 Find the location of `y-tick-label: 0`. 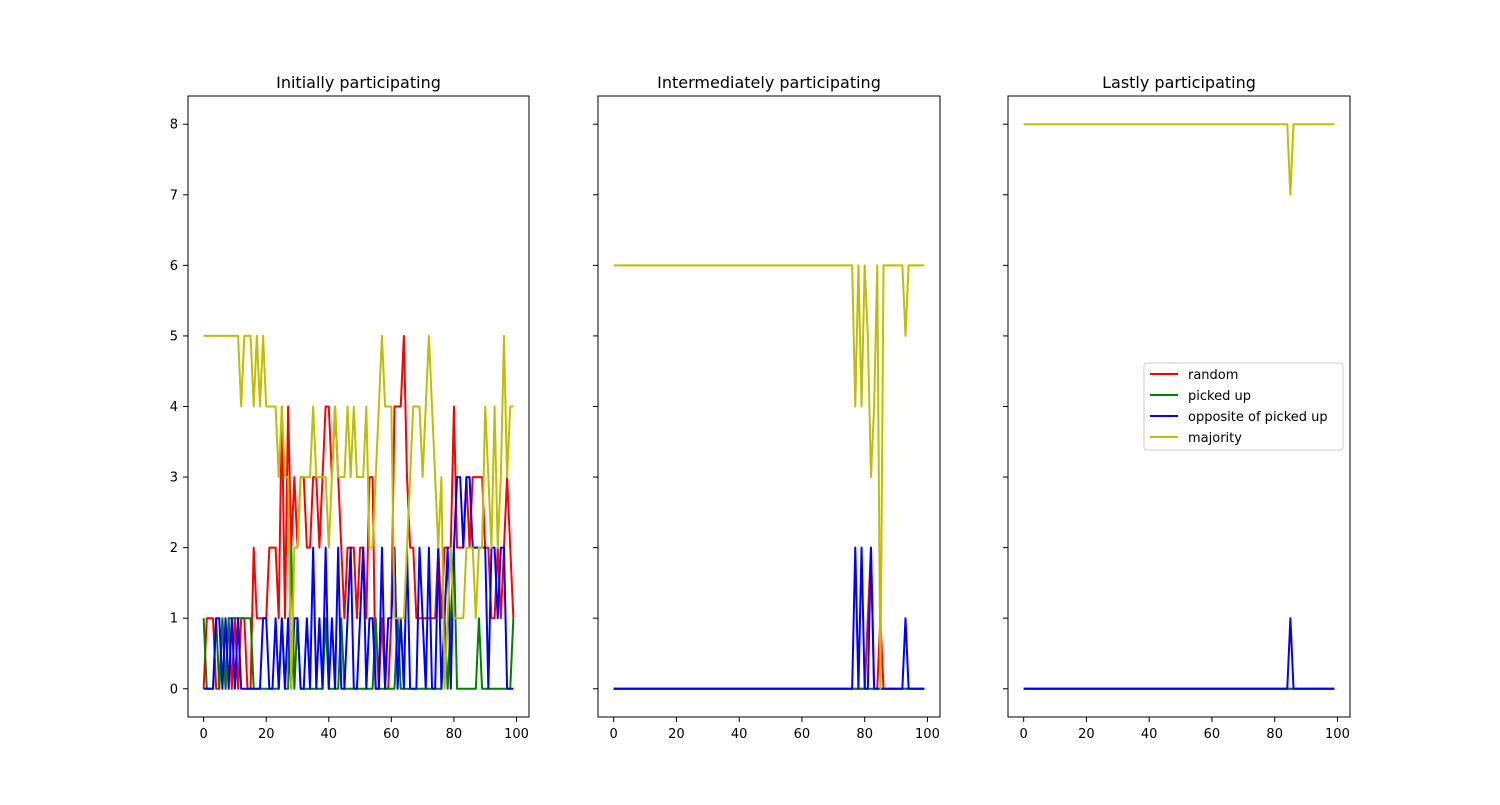

y-tick-label: 0 is located at coordinates (174, 689).